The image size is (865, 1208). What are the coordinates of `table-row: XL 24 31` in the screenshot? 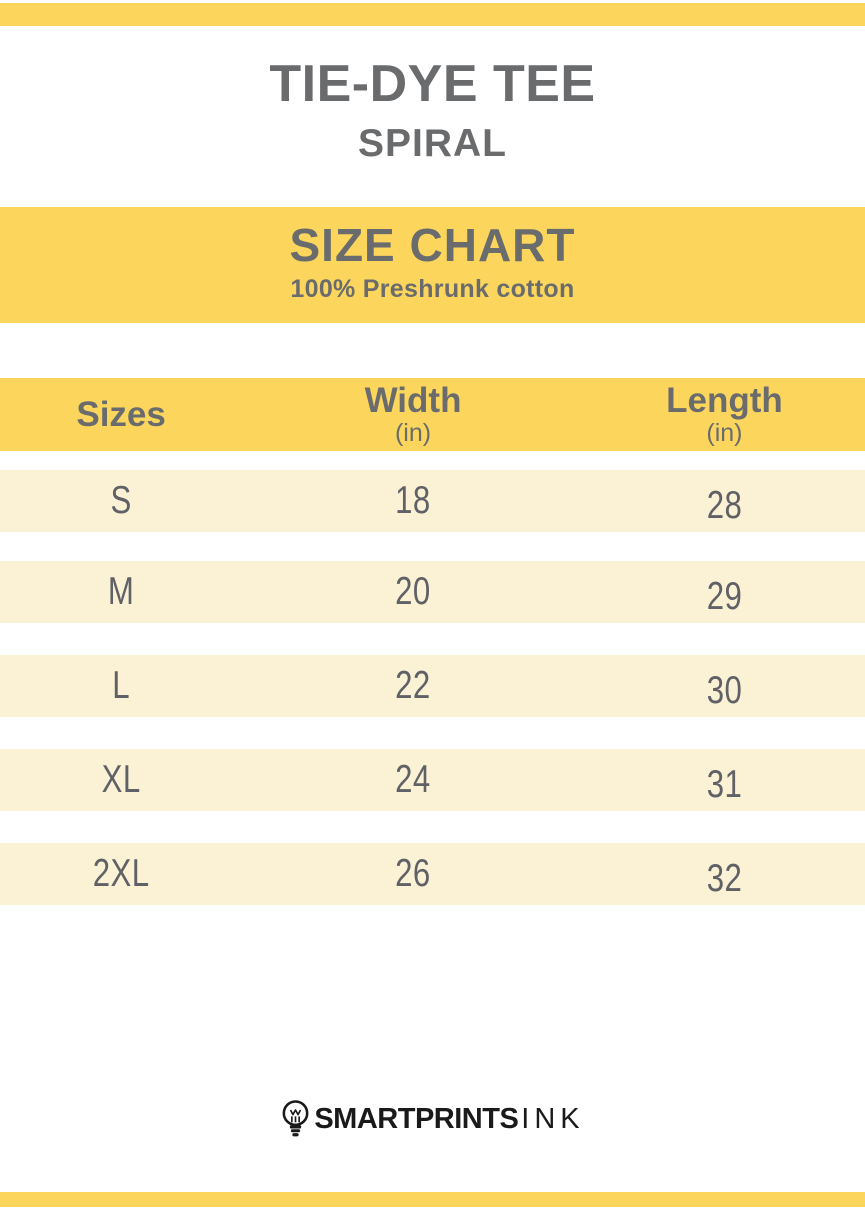 It's located at (432, 780).